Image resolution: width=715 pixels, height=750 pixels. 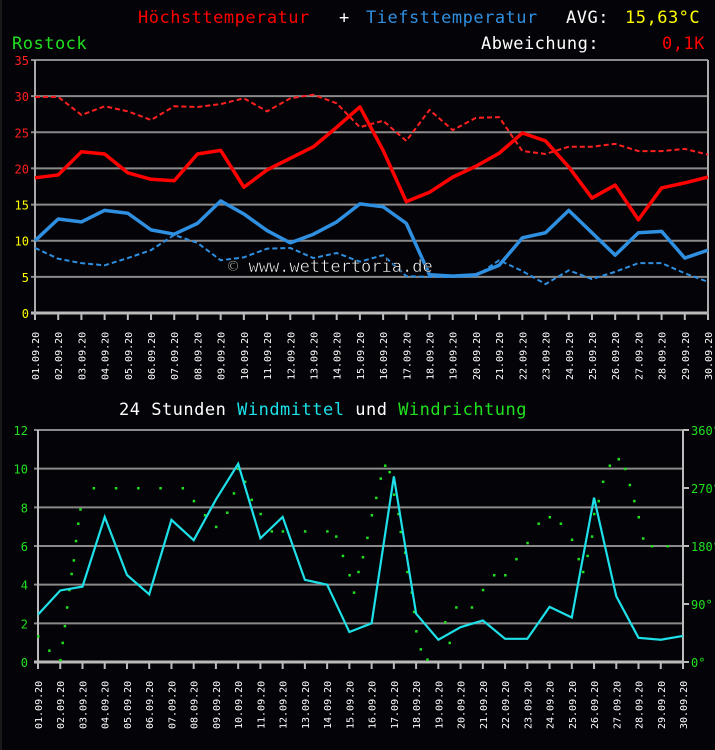 I want to click on x-tick-label: 10.09.20, so click(x=239, y=705).